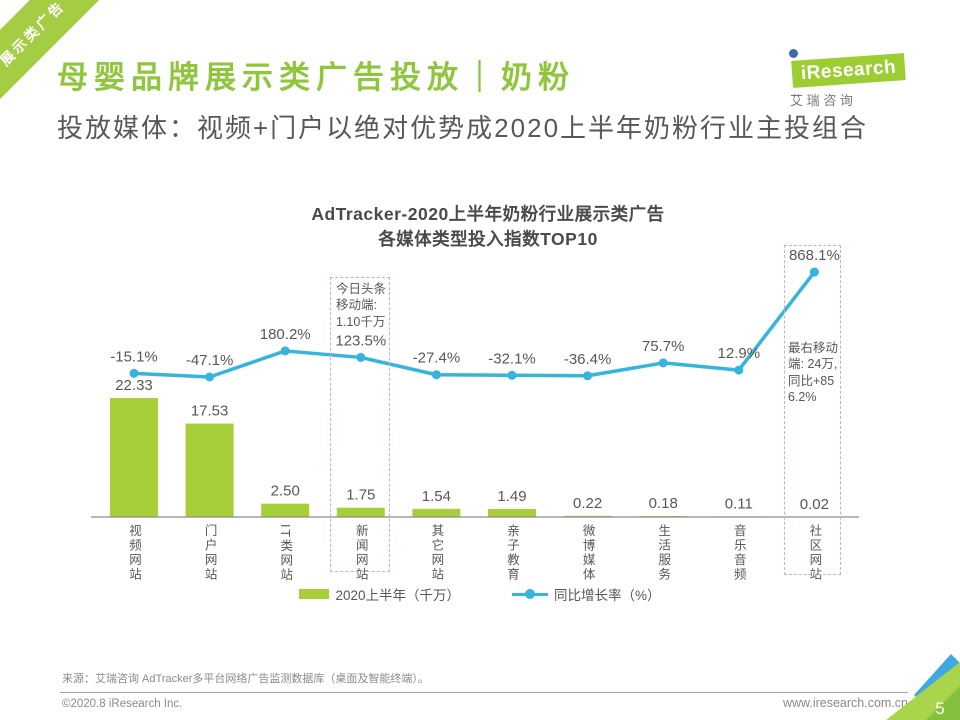 Image resolution: width=960 pixels, height=720 pixels. I want to click on category-label: 新闻网站, so click(360, 553).